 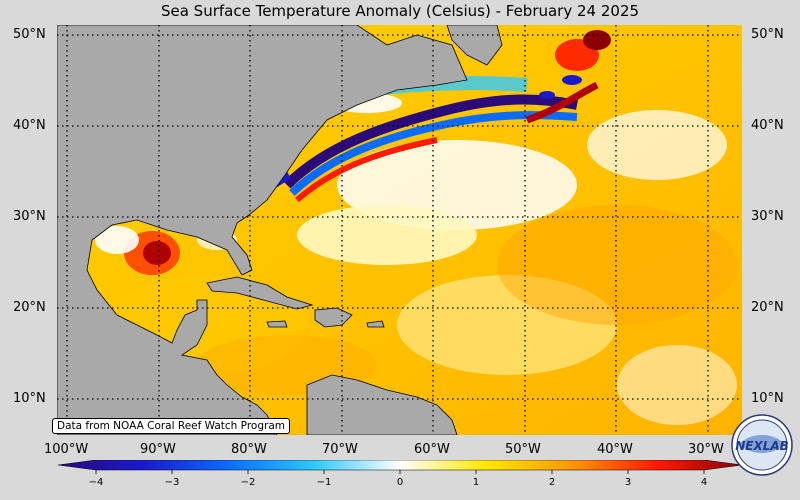 What do you see at coordinates (628, 482) in the screenshot?
I see `colorbar-tick-label: 3` at bounding box center [628, 482].